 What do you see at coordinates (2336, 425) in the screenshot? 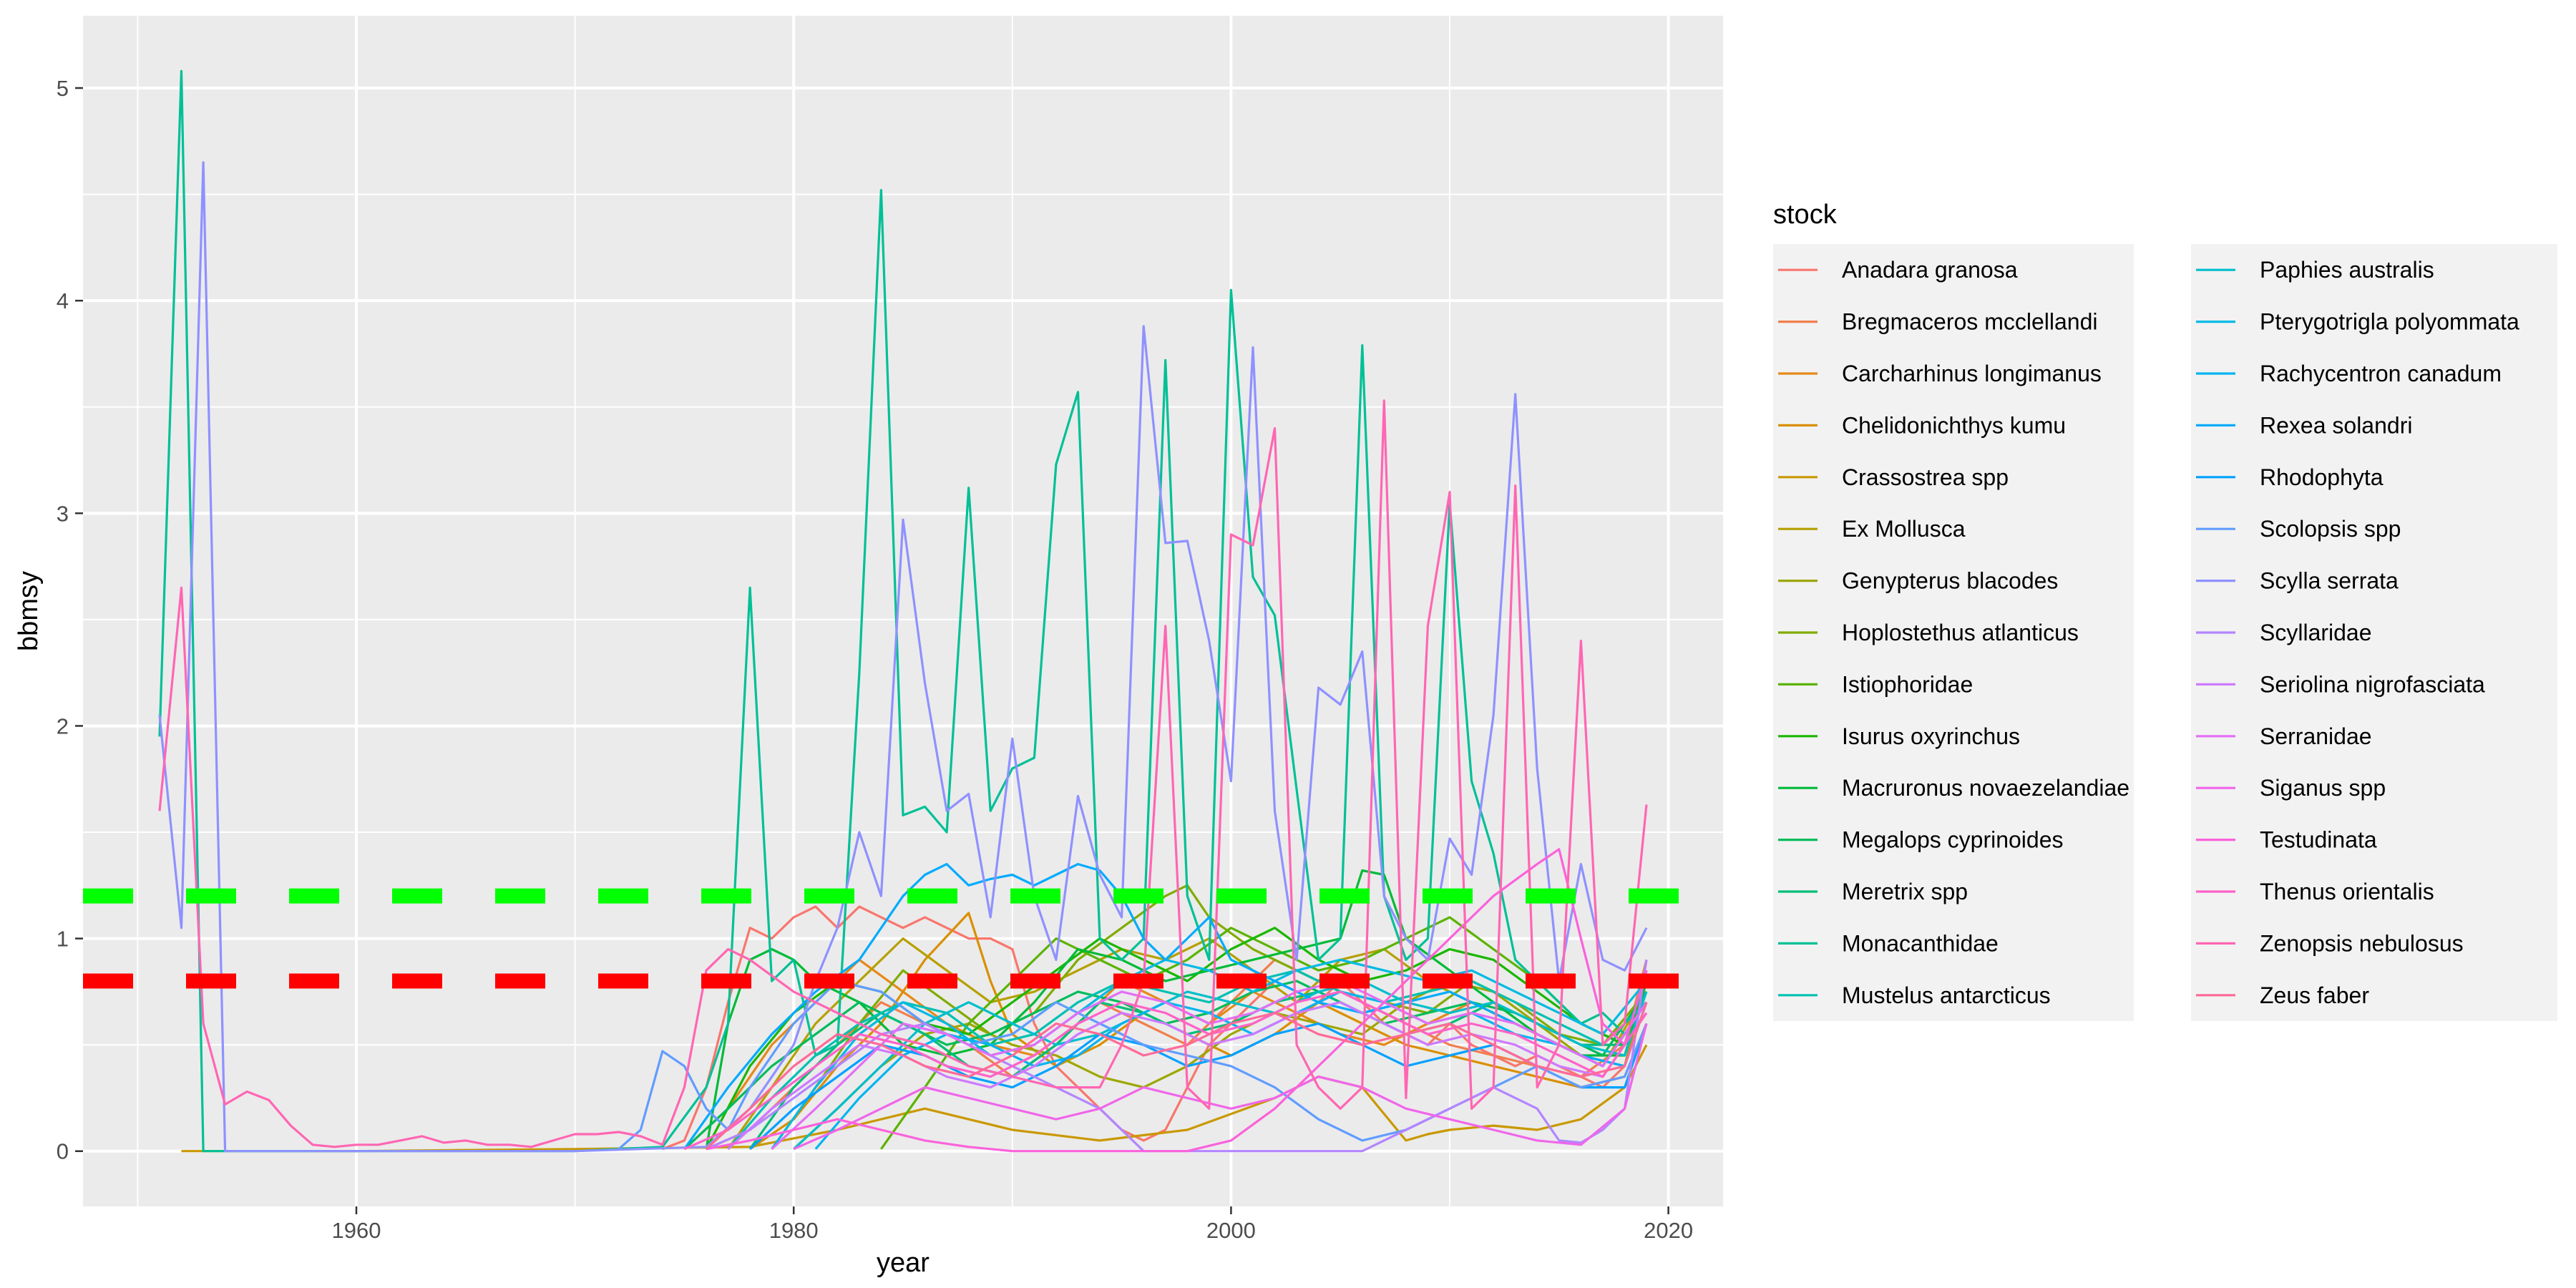
I see `legend-label: Rexea solandri` at bounding box center [2336, 425].